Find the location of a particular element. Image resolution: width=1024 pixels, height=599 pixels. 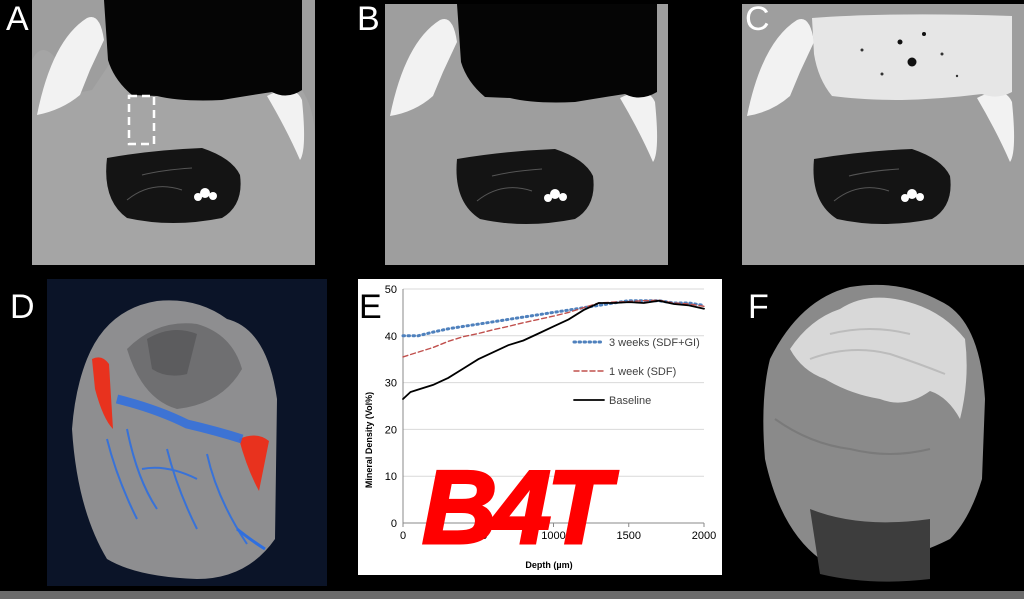

panel-f-3d-render is located at coordinates (877, 432).